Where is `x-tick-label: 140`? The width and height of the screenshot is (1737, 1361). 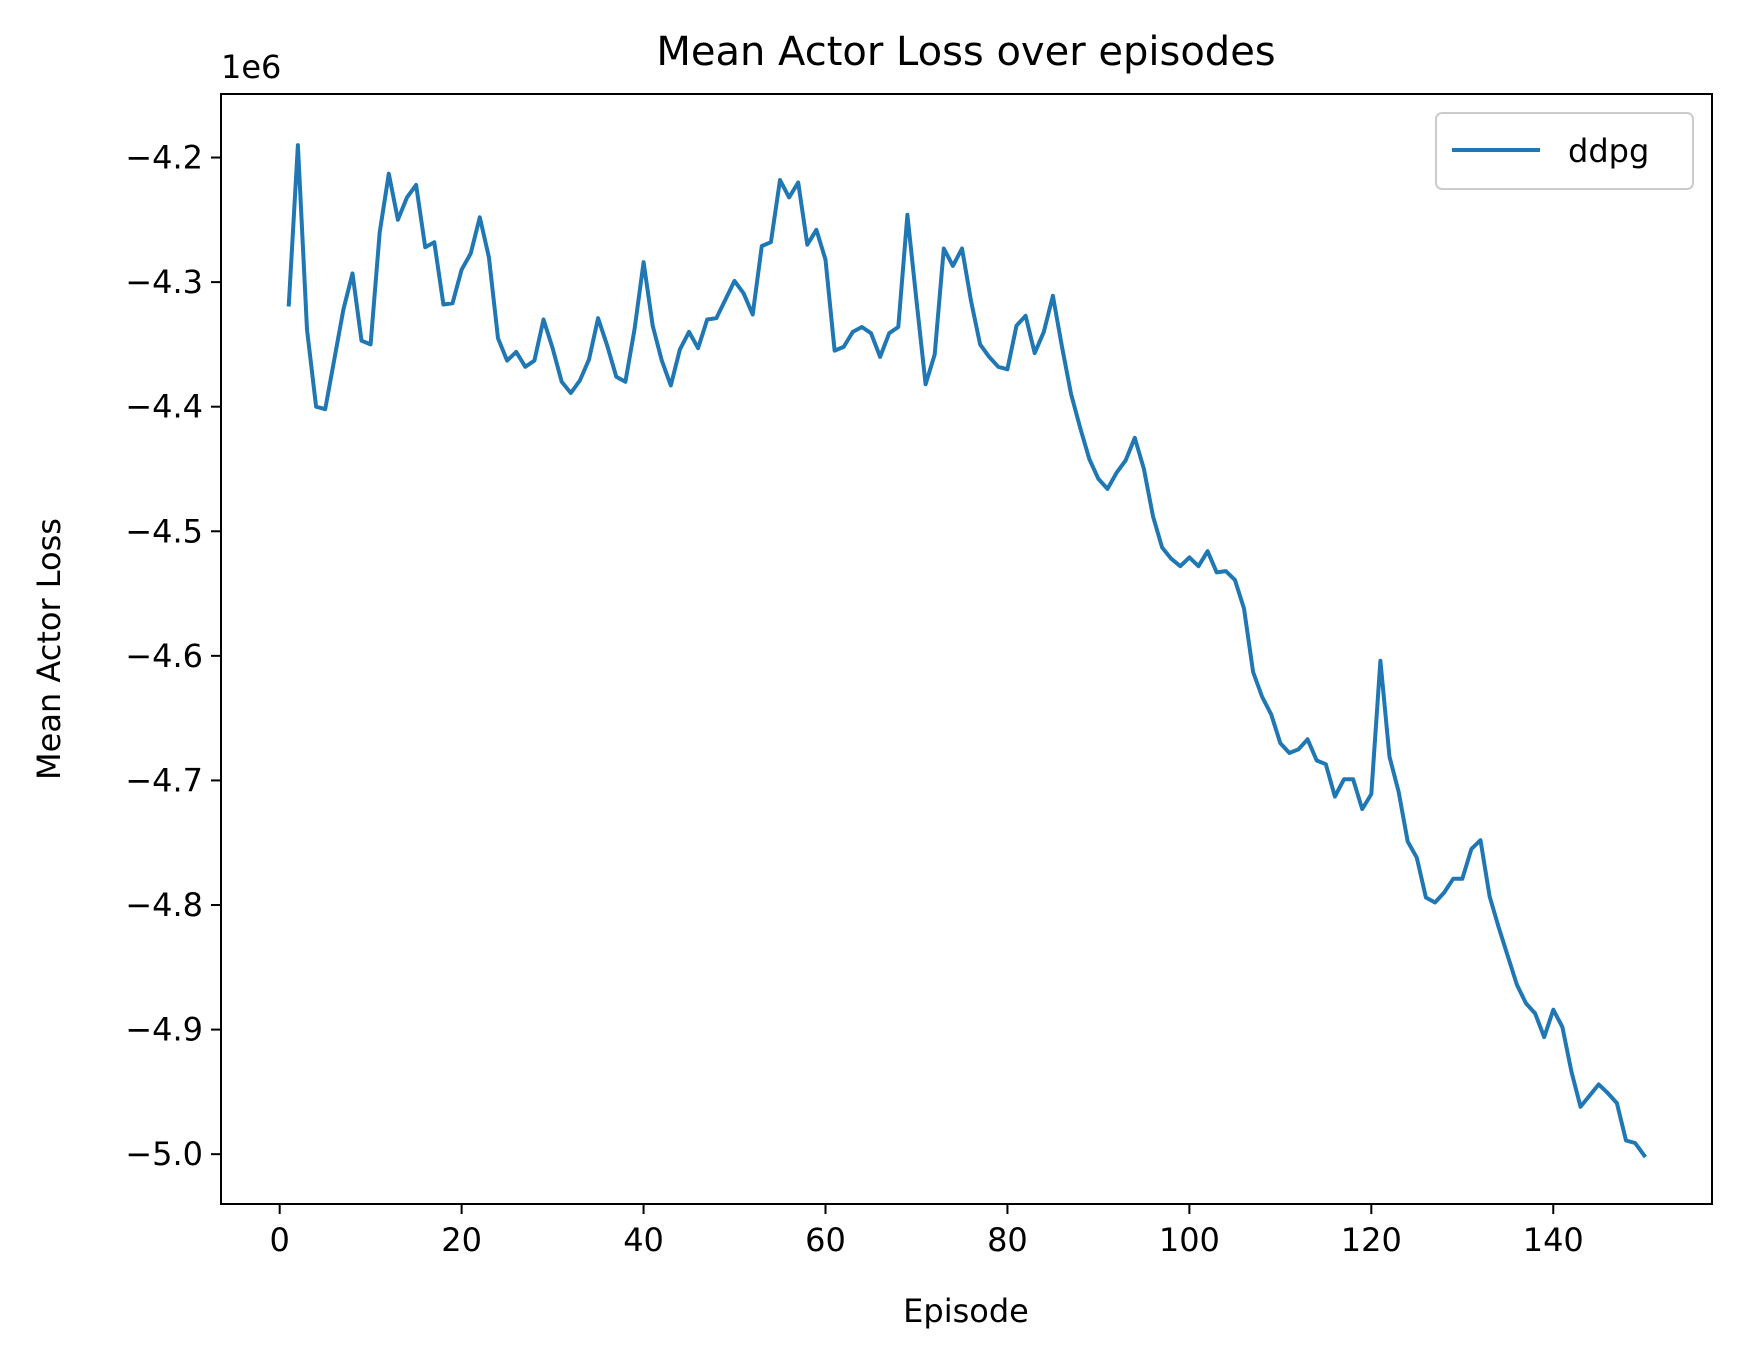
x-tick-label: 140 is located at coordinates (1553, 1240).